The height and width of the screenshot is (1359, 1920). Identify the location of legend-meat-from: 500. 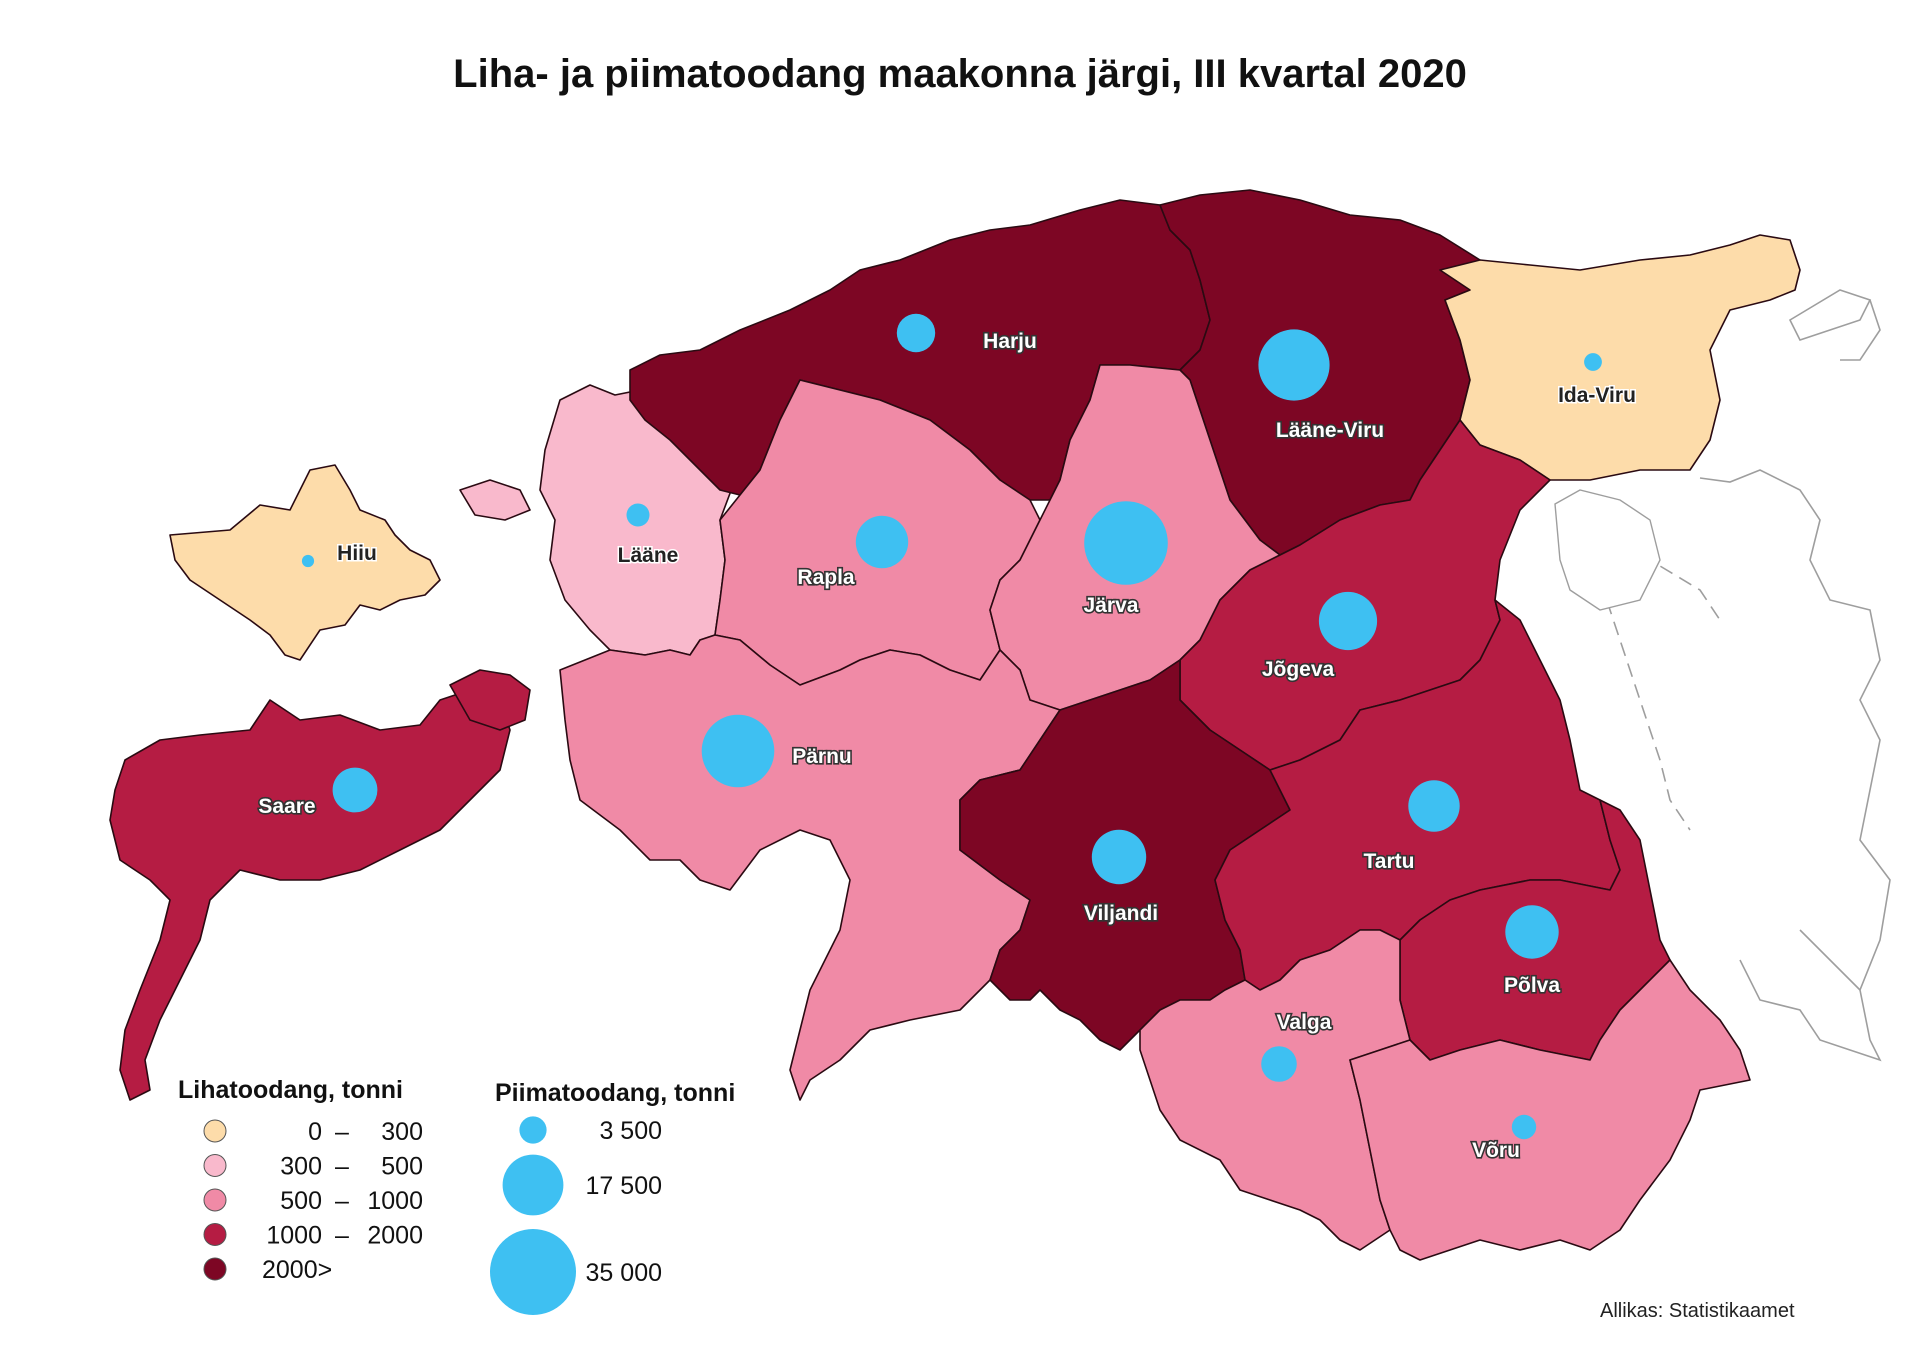
(301, 1201).